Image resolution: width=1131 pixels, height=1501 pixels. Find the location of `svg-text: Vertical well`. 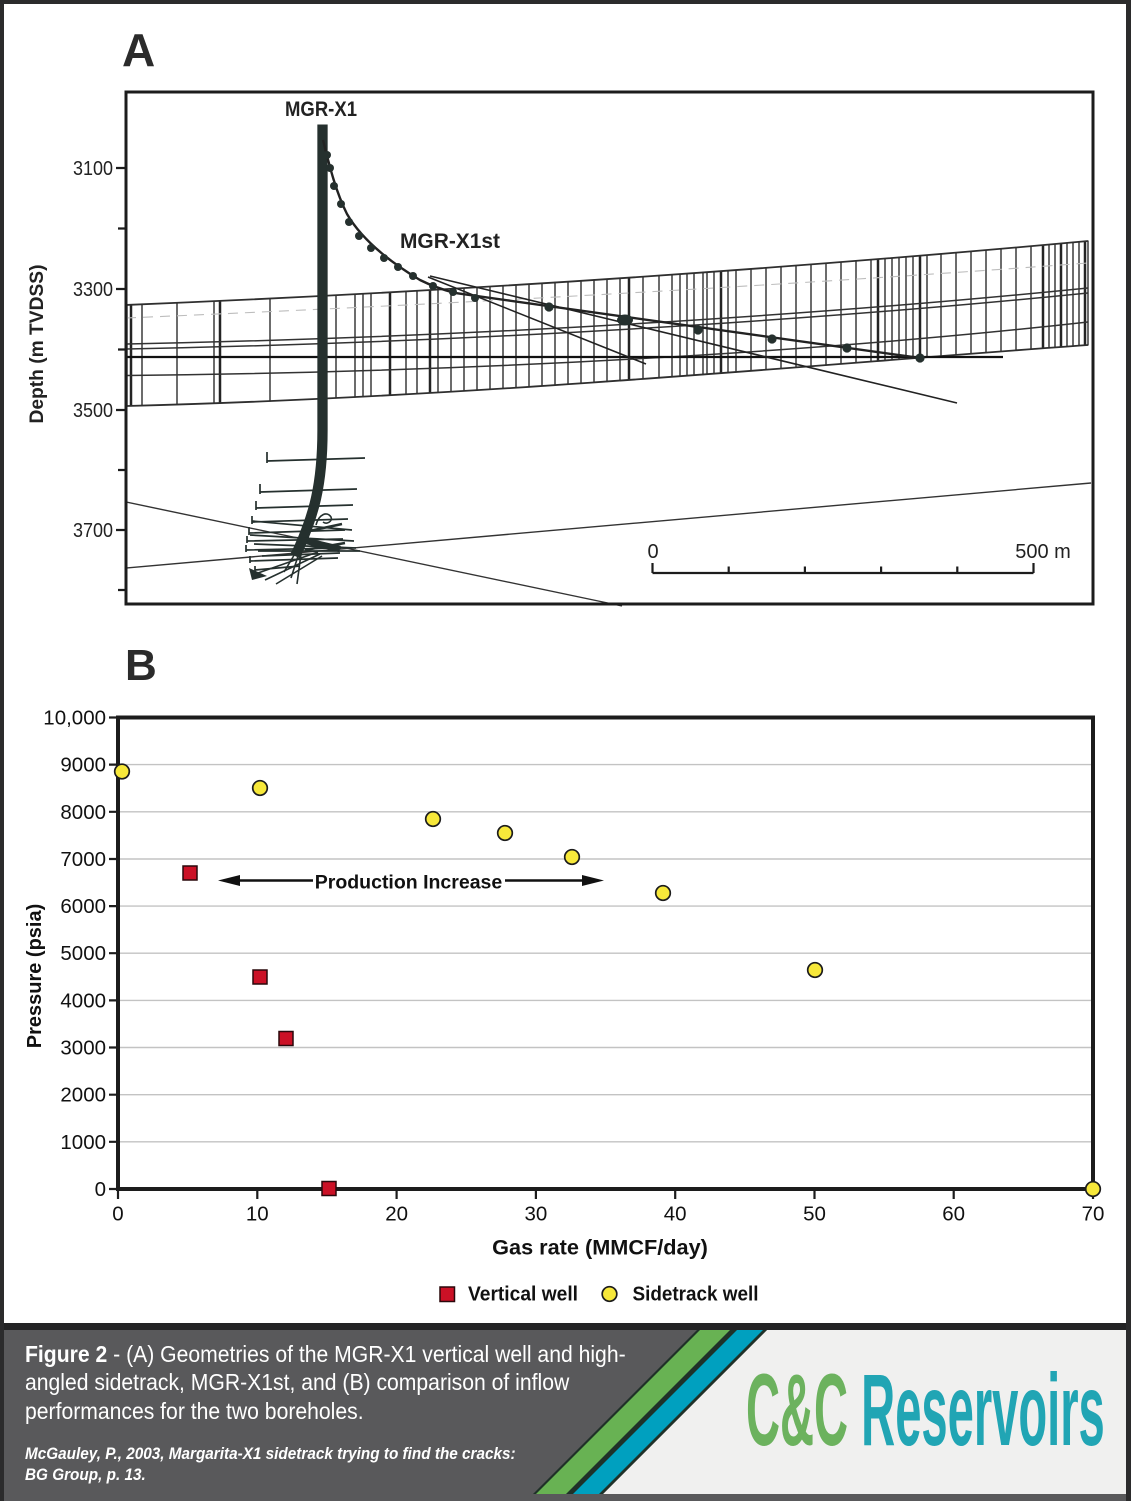

svg-text: Vertical well is located at coordinates (523, 1295).